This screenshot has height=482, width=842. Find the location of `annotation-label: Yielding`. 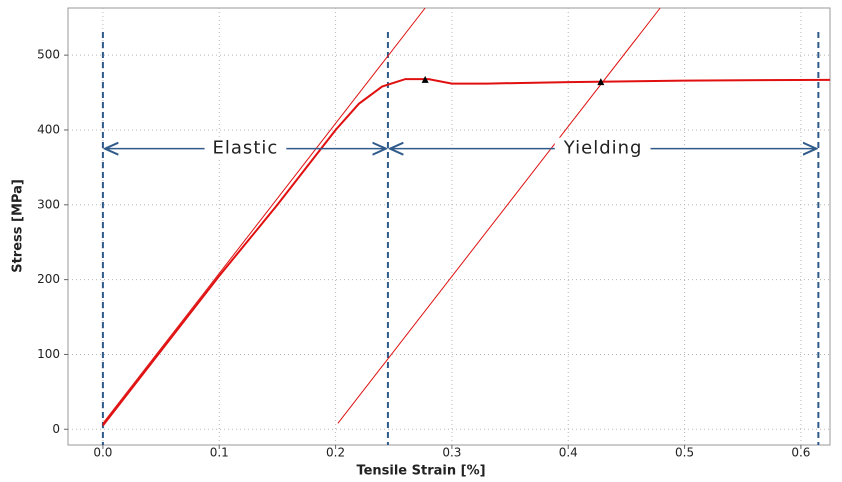

annotation-label: Yielding is located at coordinates (603, 148).